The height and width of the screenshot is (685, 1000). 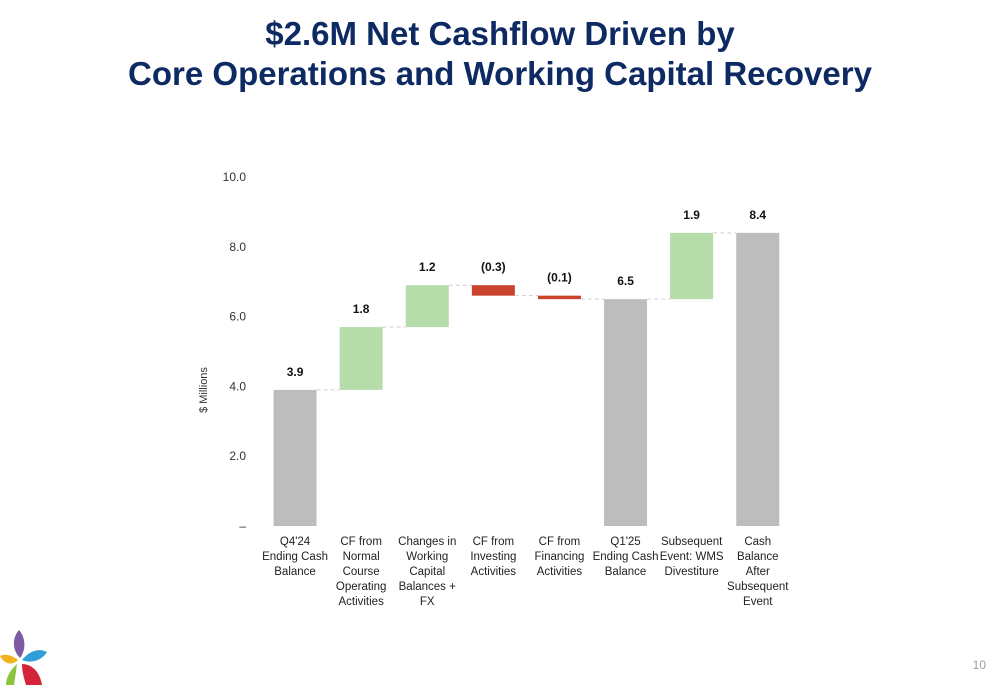 I want to click on data-label: 8.4, so click(x=757, y=215).